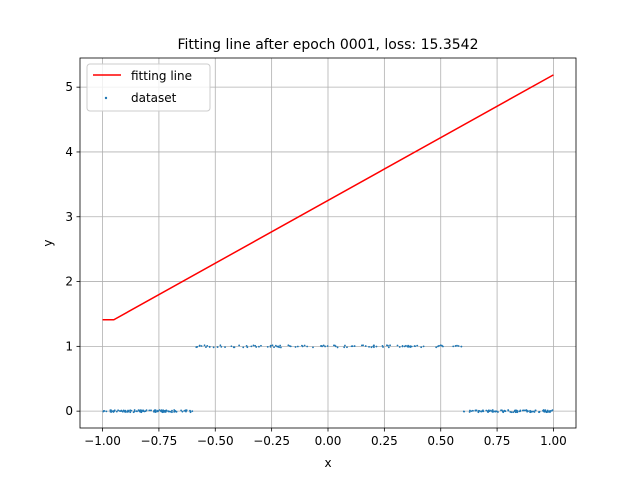 This screenshot has width=640, height=480. I want to click on y-tick-label: 5, so click(69, 87).